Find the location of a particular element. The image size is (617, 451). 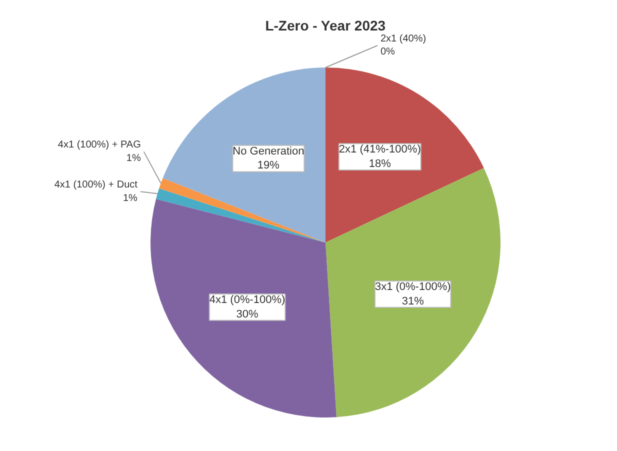

chart-title: L-Zero - Year 2023 is located at coordinates (325, 26).